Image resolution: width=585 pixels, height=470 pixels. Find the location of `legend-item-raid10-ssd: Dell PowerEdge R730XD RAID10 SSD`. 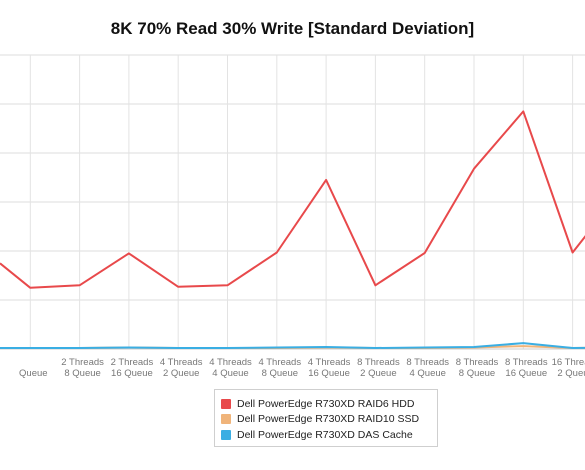

legend-item-raid10-ssd: Dell PowerEdge R730XD RAID10 SSD is located at coordinates (320, 418).